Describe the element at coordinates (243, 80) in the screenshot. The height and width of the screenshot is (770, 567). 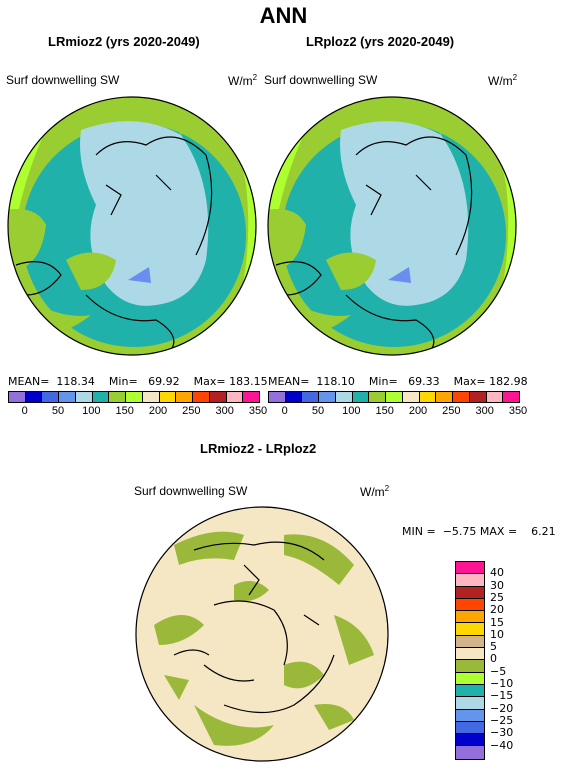
I see `panel1-units: W/m2` at that location.